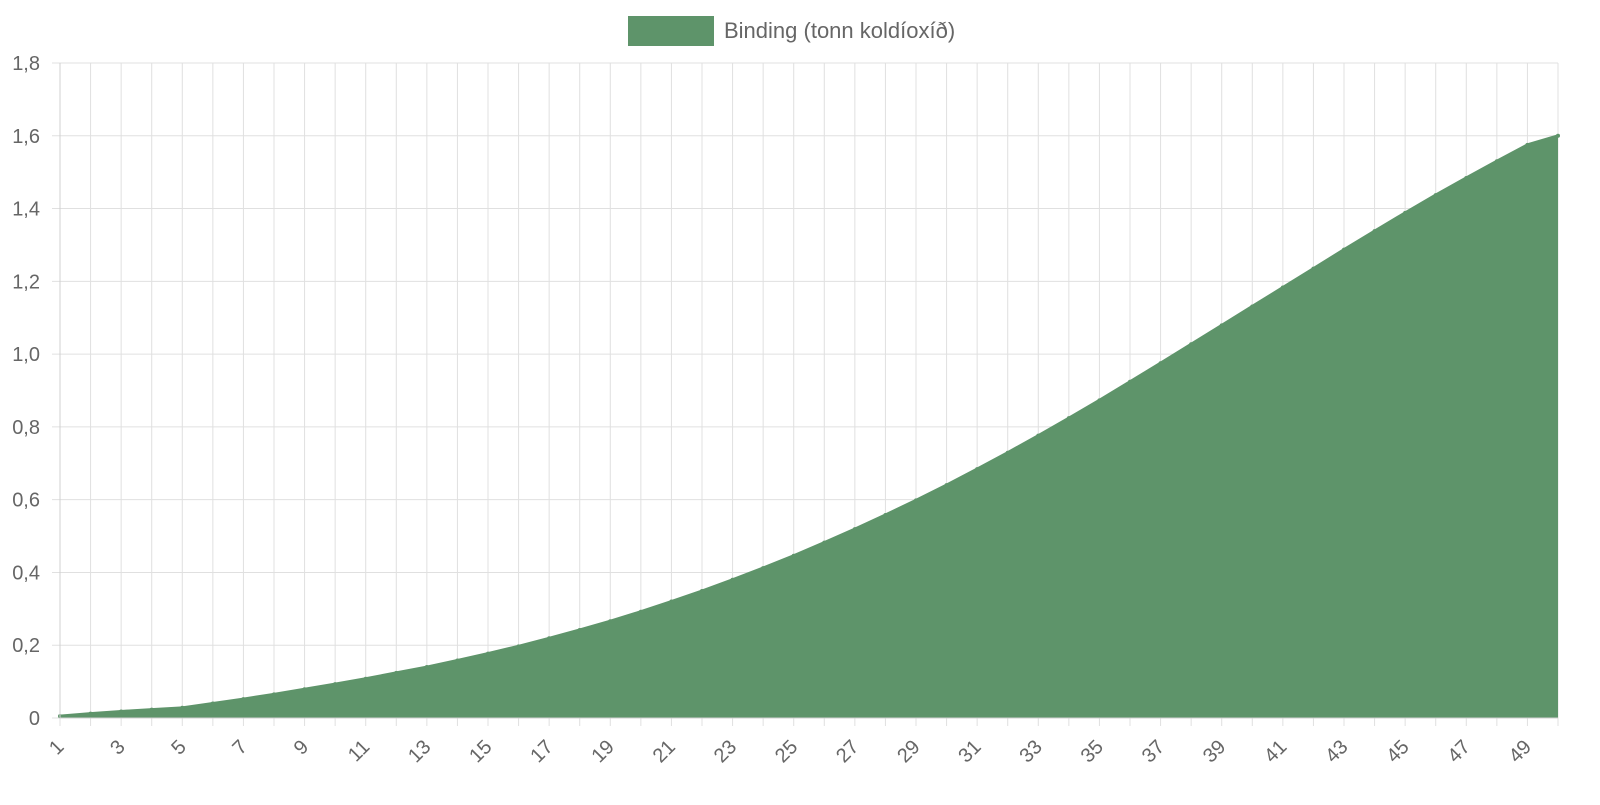 Image resolution: width=1600 pixels, height=805 pixels. I want to click on x-tick-label: 7, so click(240, 747).